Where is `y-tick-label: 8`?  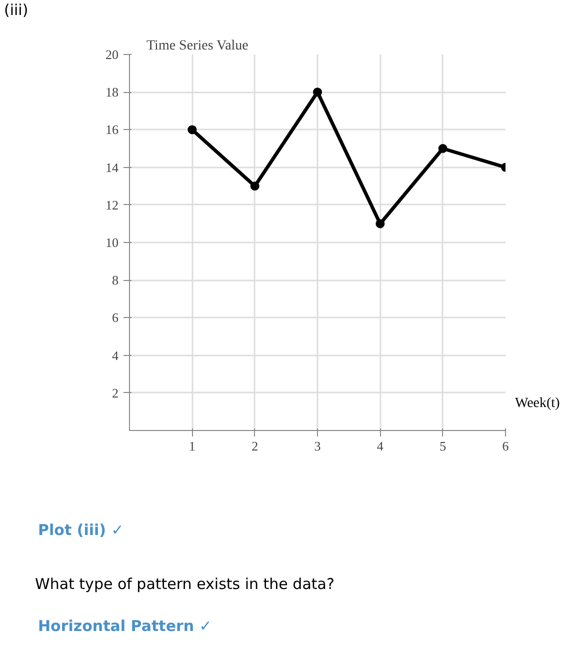 y-tick-label: 8 is located at coordinates (115, 280).